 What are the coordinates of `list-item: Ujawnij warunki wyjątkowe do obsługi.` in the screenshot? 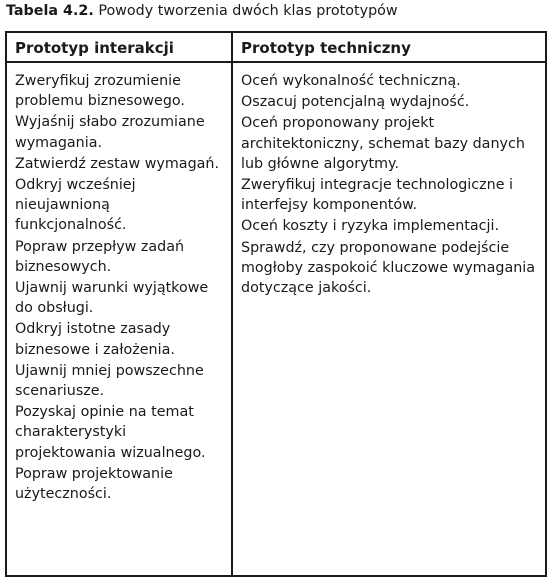 It's located at (112, 298).